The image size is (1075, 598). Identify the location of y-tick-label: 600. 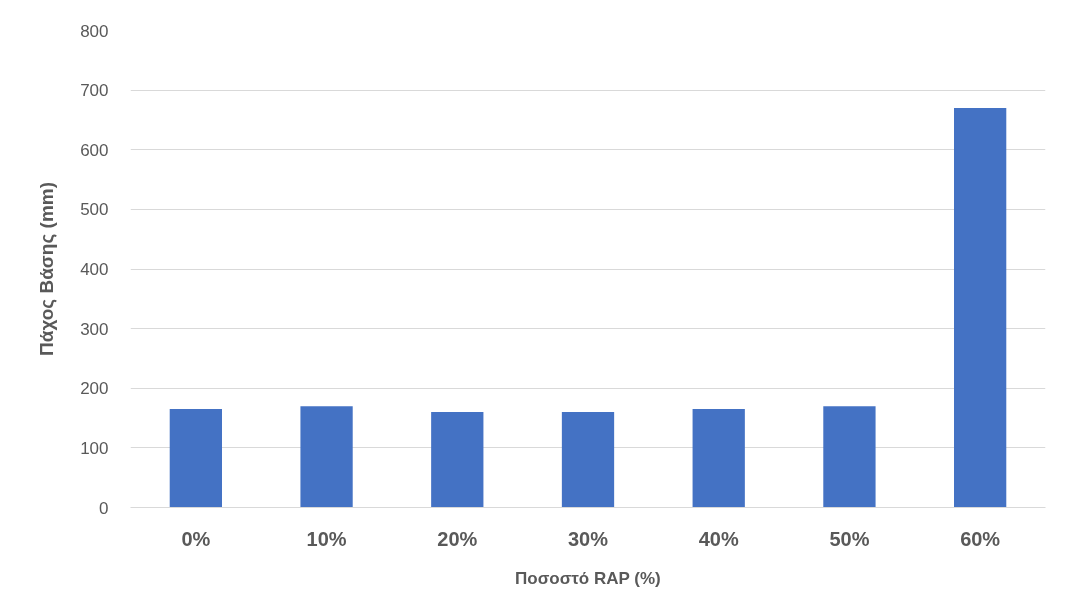
(94, 150).